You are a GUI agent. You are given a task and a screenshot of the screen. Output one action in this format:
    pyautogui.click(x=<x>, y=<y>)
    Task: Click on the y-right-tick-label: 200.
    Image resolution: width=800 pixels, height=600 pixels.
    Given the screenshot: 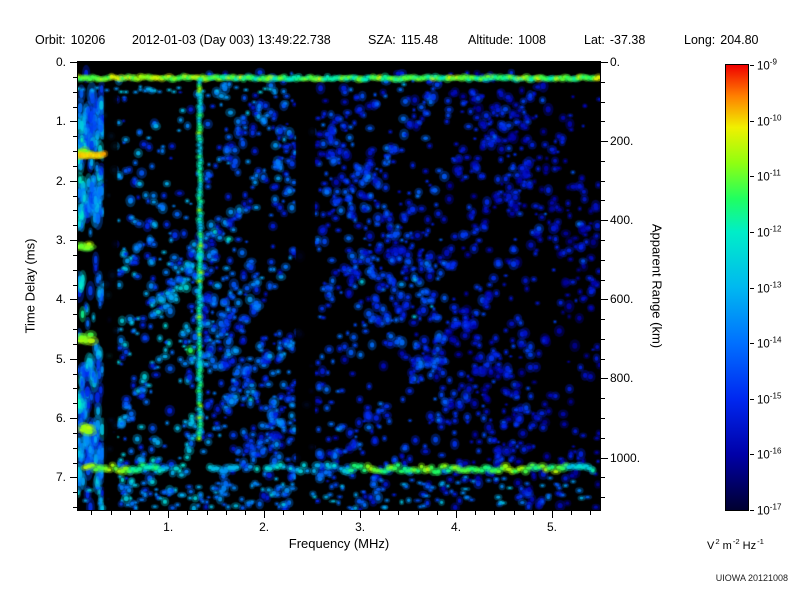 What is the action you would take?
    pyautogui.click(x=622, y=141)
    